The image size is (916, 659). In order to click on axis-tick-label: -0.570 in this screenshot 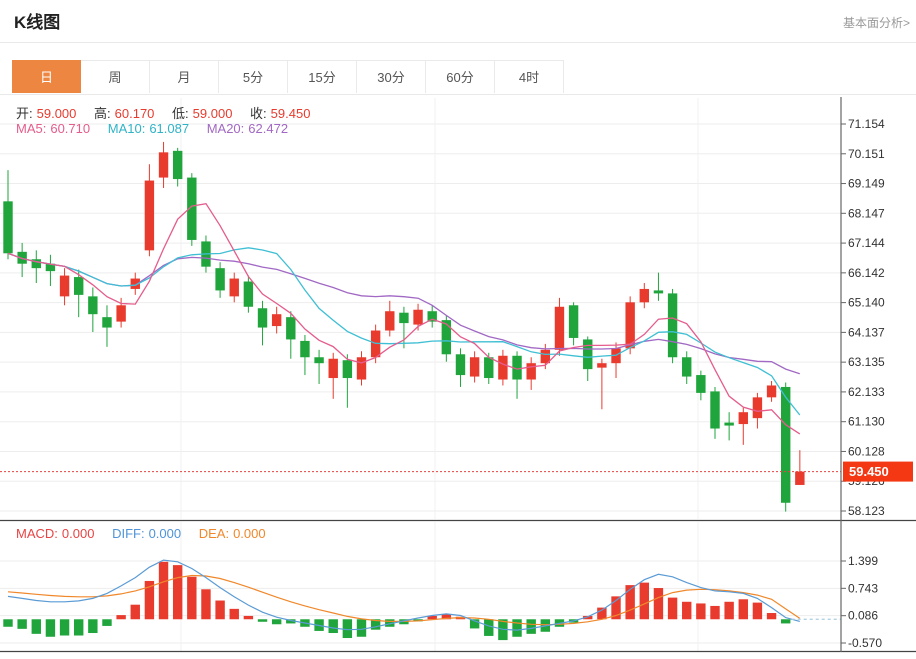, I will do `click(865, 643)`.